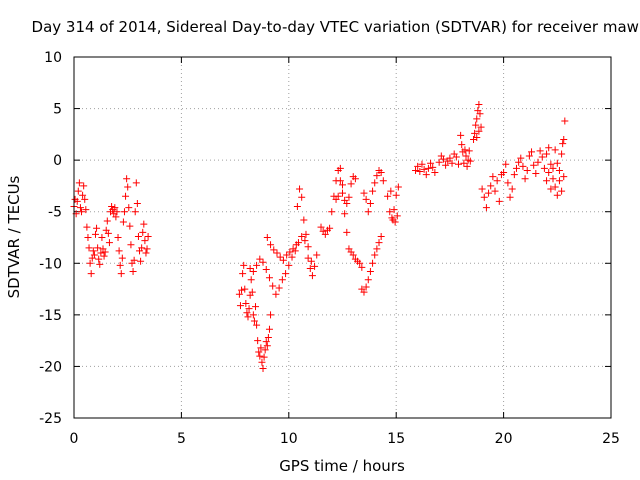 The height and width of the screenshot is (480, 640). What do you see at coordinates (50, 238) in the screenshot?
I see `y-tick-labels: 10 5 0 -5 -10 -15 -20 -25` at bounding box center [50, 238].